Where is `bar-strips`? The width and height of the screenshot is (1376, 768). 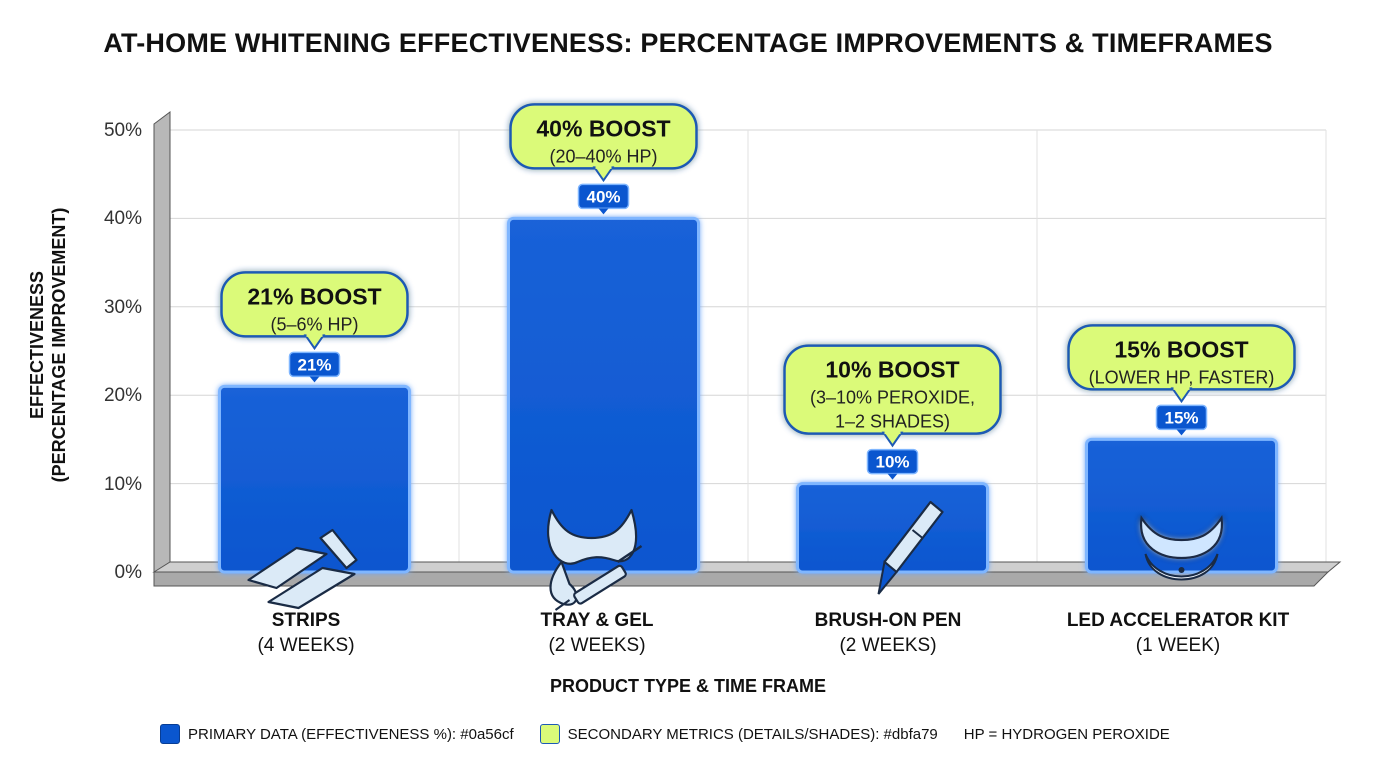 bar-strips is located at coordinates (314, 479).